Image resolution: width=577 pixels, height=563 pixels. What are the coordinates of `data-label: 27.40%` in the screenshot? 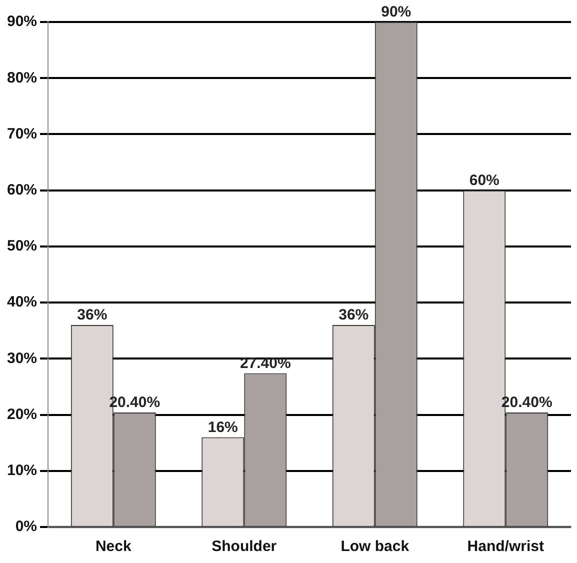 It's located at (265, 363).